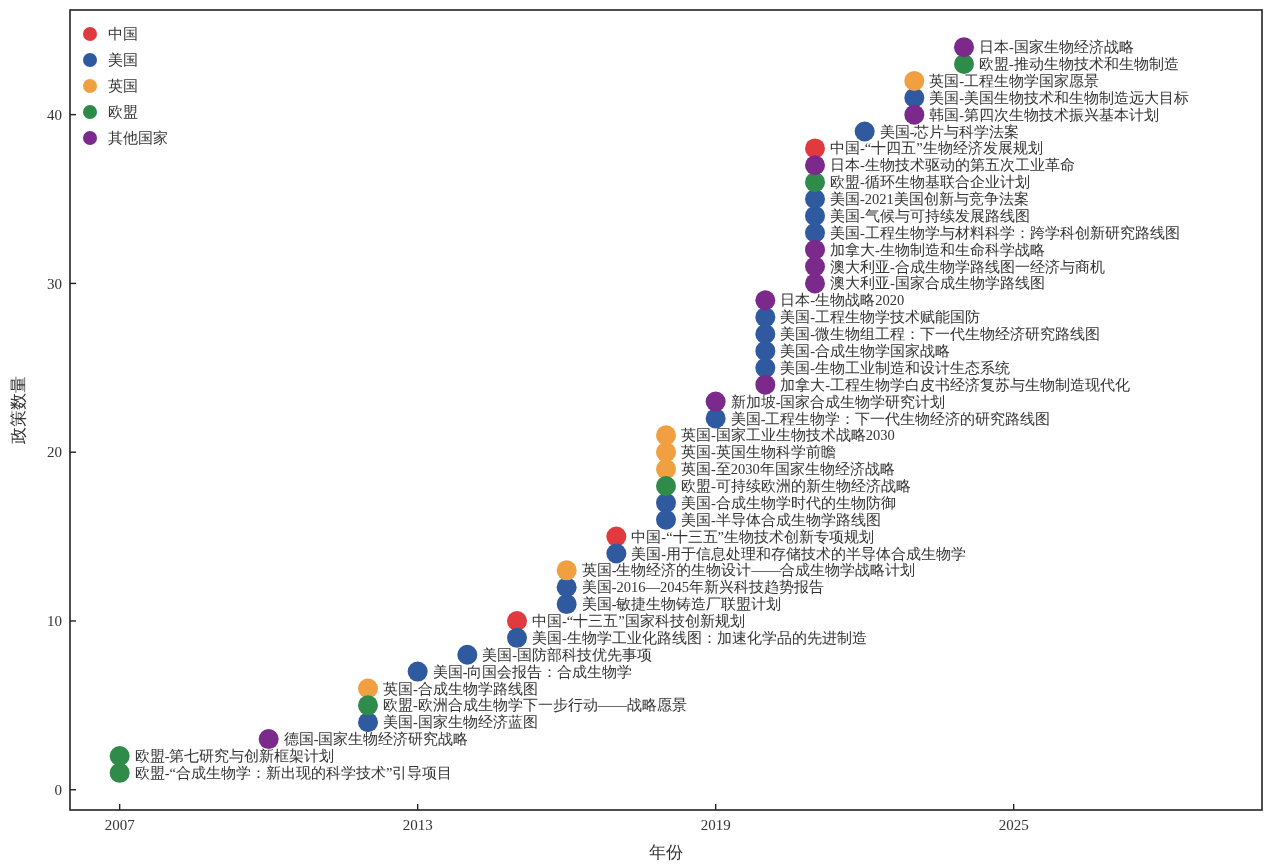 The image size is (1269, 864). Describe the element at coordinates (120, 825) in the screenshot. I see `x-tick-label: 2007` at that location.